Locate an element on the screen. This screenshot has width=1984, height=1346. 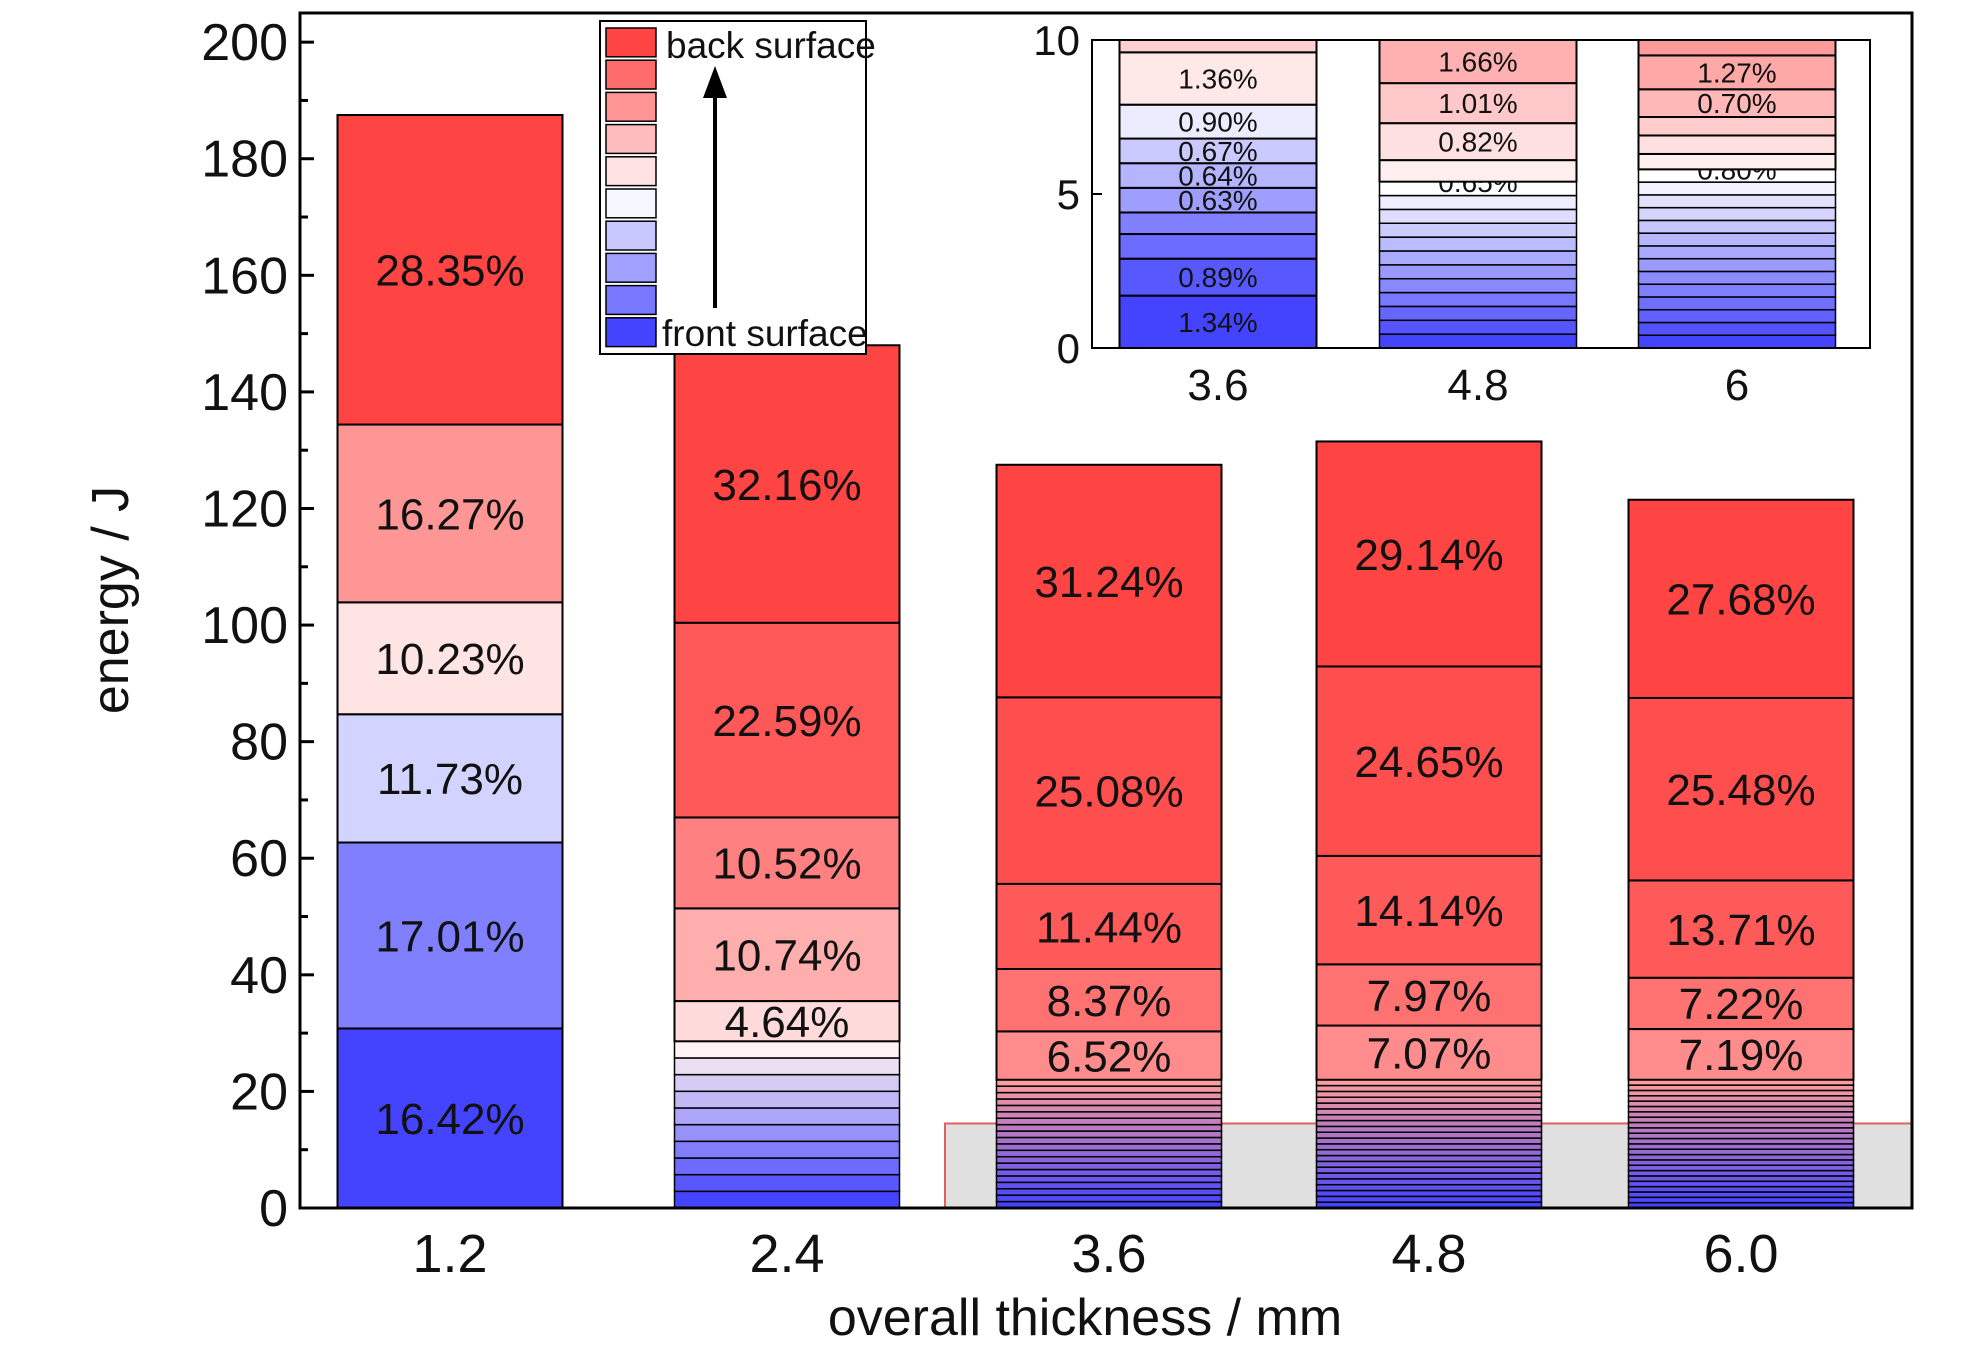
y-axis-label: energy / J is located at coordinates (111, 600).